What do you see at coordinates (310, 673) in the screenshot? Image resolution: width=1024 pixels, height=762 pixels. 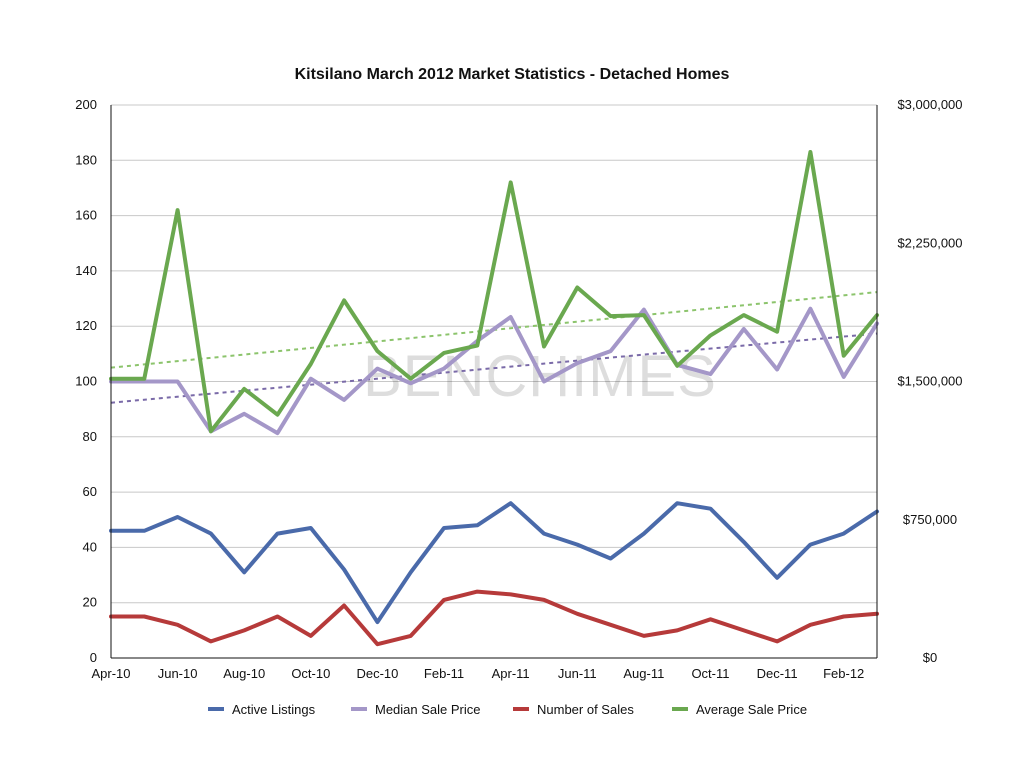 I see `x-tick-label: Oct-10` at bounding box center [310, 673].